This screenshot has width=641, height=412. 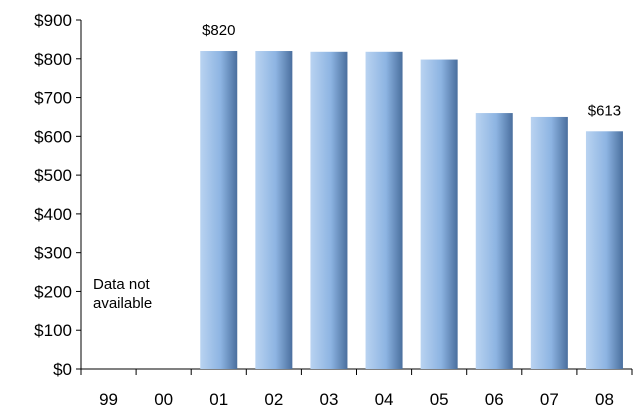 I want to click on x-tick-label: 03, so click(x=328, y=399).